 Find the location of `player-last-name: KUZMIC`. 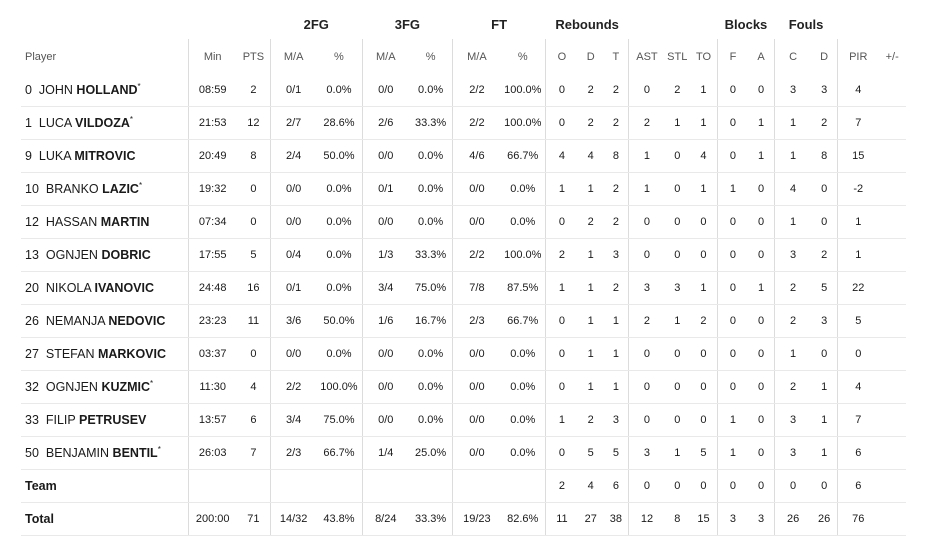

player-last-name: KUZMIC is located at coordinates (126, 387).